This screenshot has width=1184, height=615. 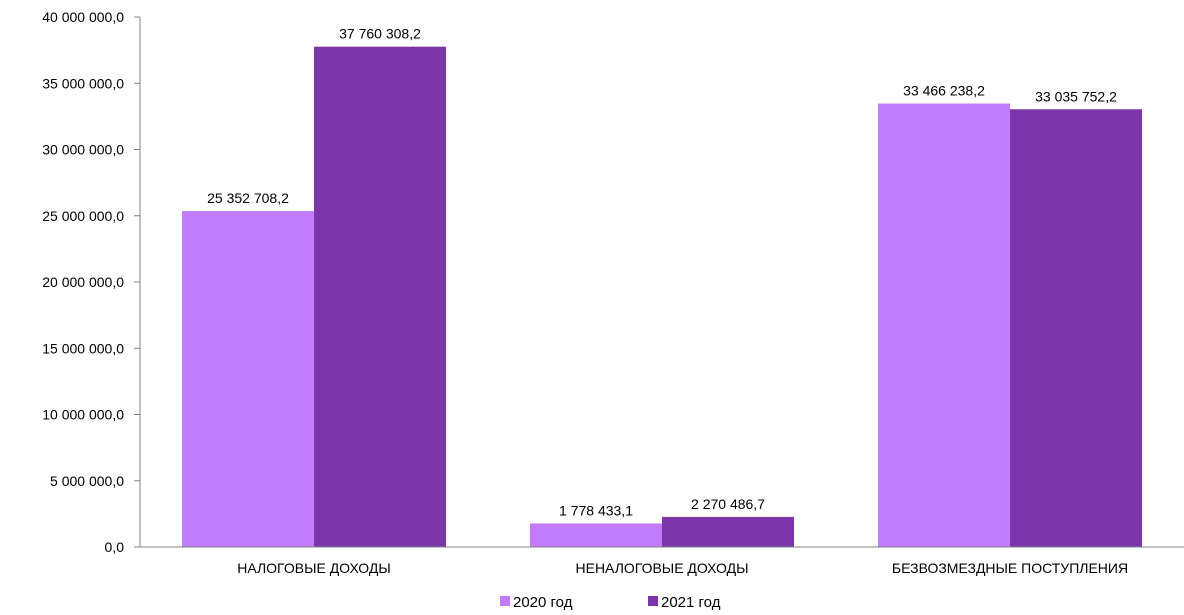 What do you see at coordinates (83, 415) in the screenshot?
I see `y-tick-label: 10 000 000,0` at bounding box center [83, 415].